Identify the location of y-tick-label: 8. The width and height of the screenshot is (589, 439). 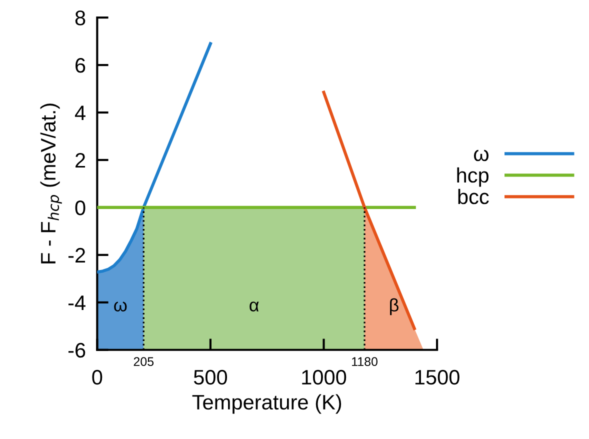
(80, 18).